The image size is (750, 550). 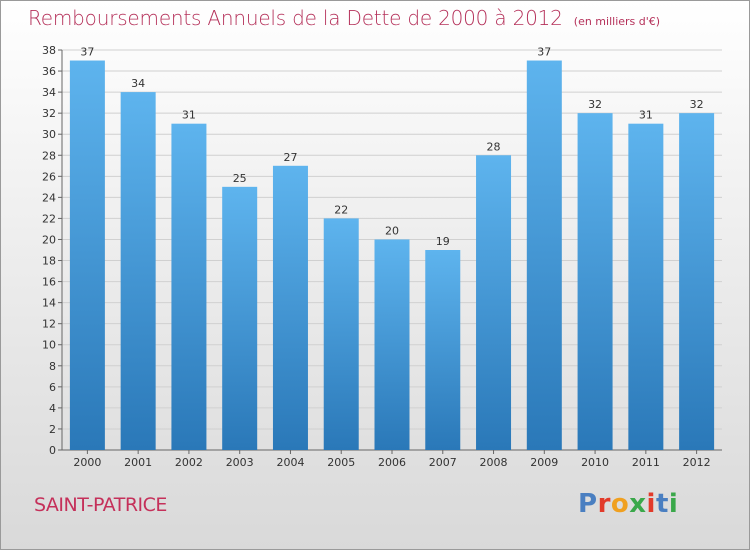 What do you see at coordinates (392, 462) in the screenshot?
I see `x-tick-label: 2006` at bounding box center [392, 462].